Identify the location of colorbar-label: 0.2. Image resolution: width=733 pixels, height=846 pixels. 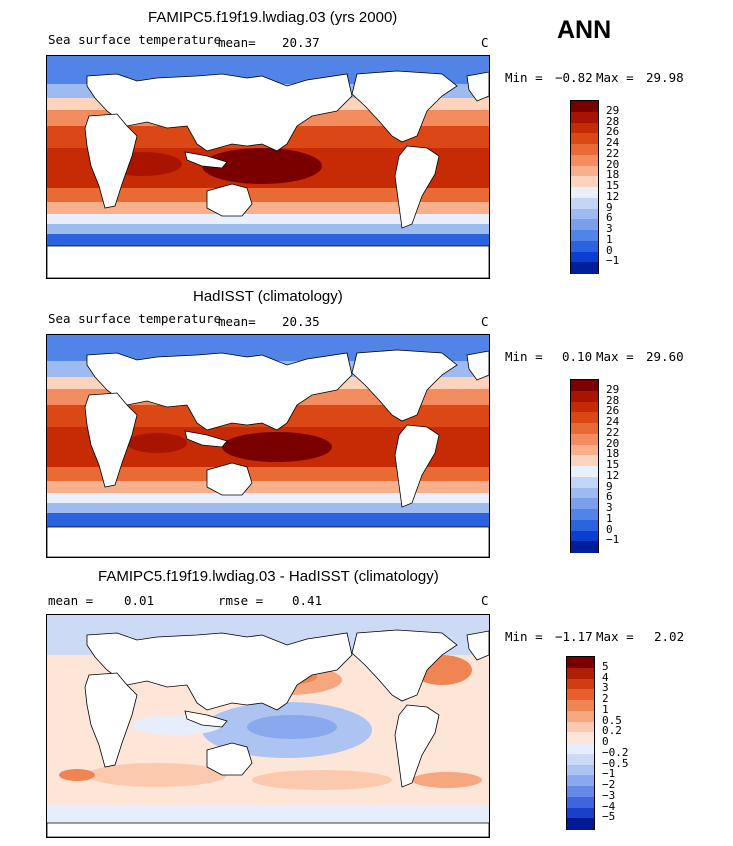
(612, 731).